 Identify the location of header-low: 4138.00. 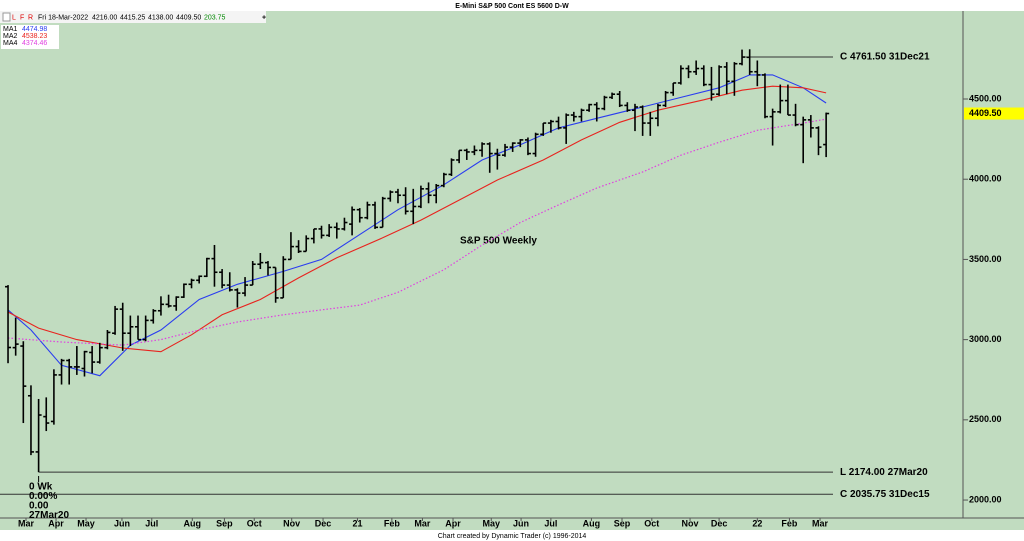
(160, 17).